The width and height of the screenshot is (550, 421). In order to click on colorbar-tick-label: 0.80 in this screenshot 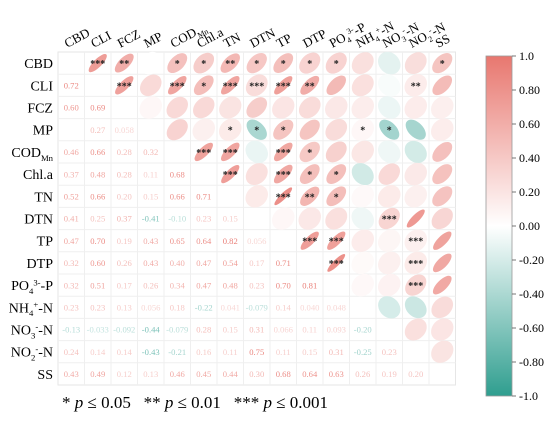, I will do `click(529, 90)`.